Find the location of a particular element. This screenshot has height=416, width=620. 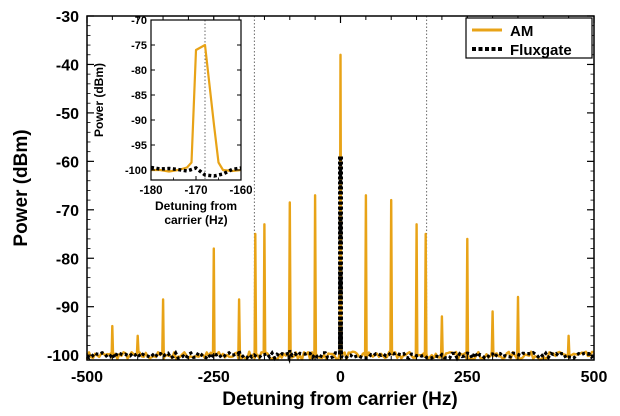

main-x-tick-label: 250 is located at coordinates (467, 377).